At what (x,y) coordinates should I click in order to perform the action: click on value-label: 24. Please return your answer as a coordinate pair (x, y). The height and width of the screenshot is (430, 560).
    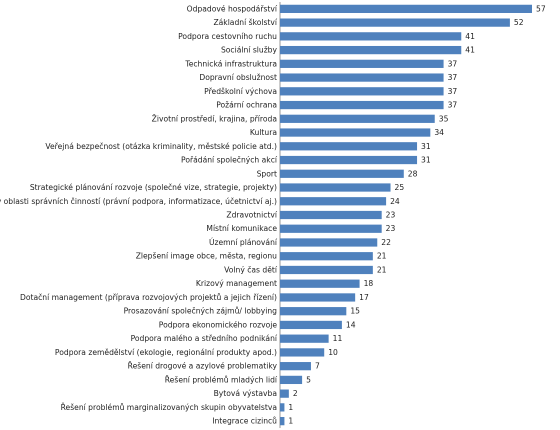
    Looking at the image, I should click on (395, 201).